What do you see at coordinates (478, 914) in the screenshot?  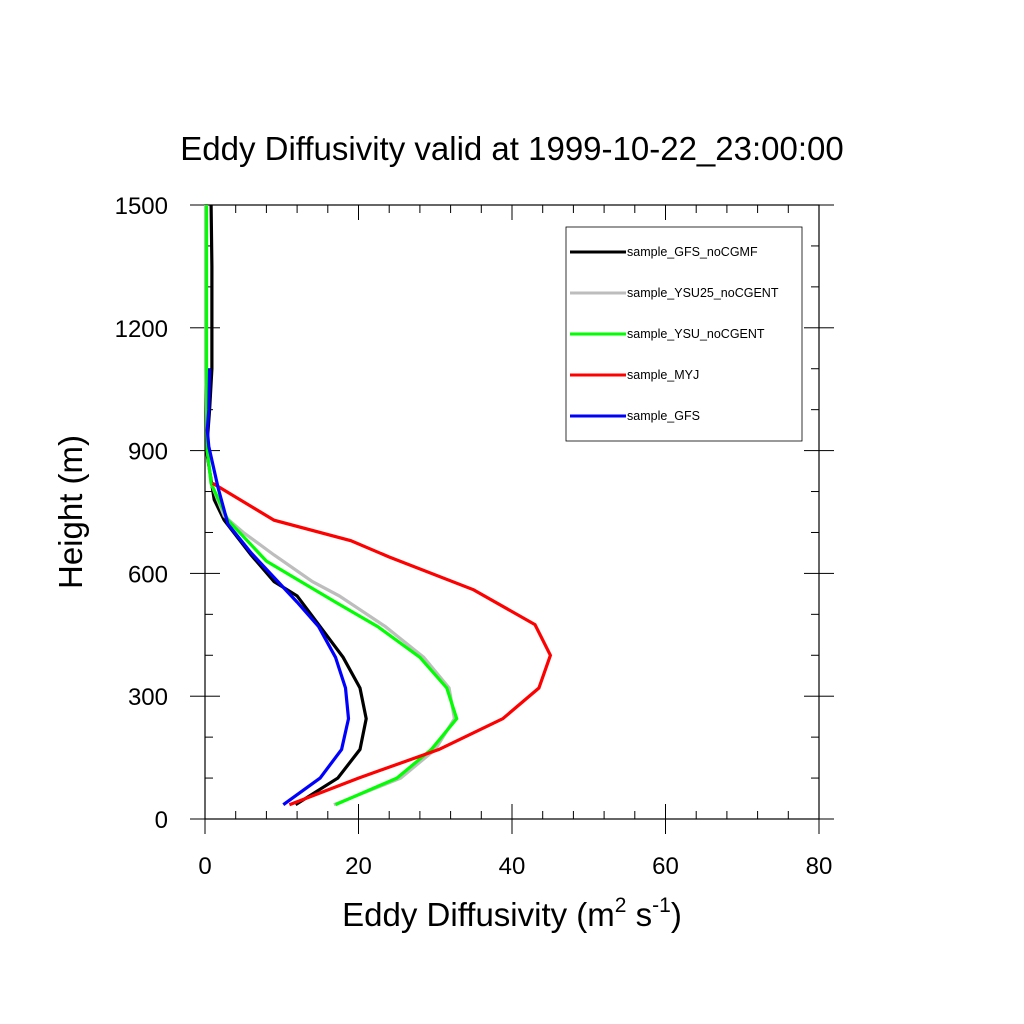 I see `x-axis-label-main: Eddy Diffusivity (m` at bounding box center [478, 914].